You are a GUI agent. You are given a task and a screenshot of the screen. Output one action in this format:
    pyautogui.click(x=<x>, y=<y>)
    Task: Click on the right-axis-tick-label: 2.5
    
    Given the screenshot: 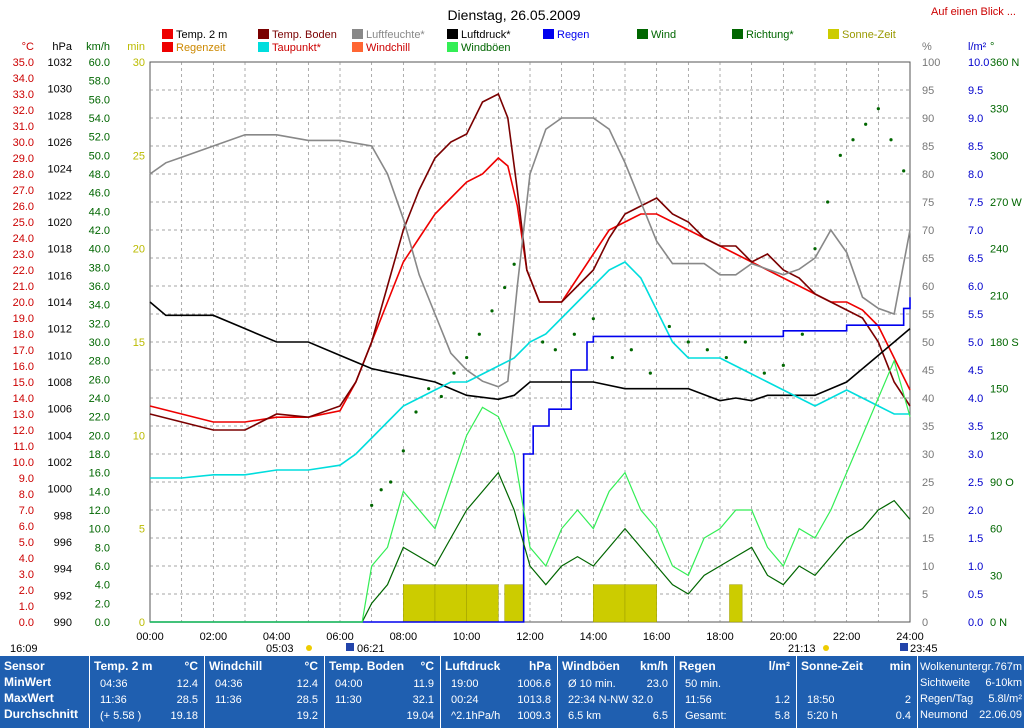 What is the action you would take?
    pyautogui.click(x=975, y=483)
    